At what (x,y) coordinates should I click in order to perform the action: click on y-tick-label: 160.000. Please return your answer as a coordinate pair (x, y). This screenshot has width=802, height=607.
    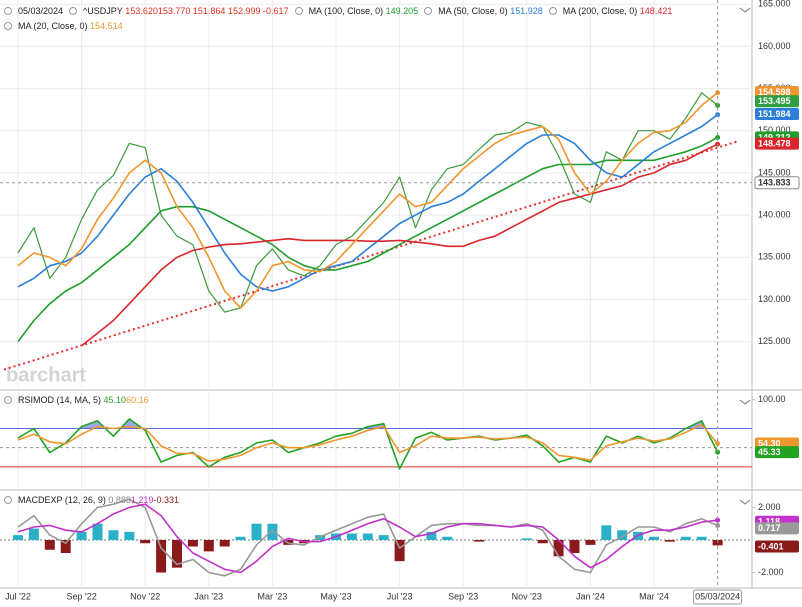
    Looking at the image, I should click on (774, 46).